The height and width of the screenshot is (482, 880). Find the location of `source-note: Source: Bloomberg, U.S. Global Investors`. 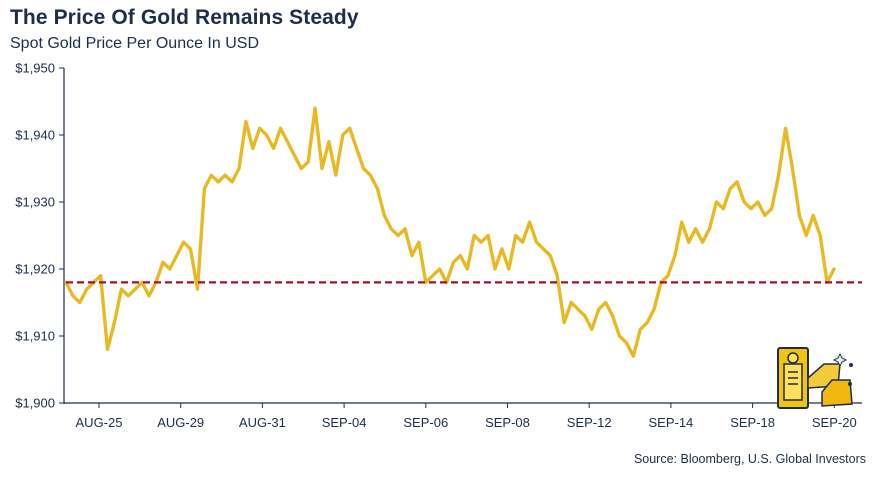

source-note: Source: Bloomberg, U.S. Global Investors is located at coordinates (749, 459).